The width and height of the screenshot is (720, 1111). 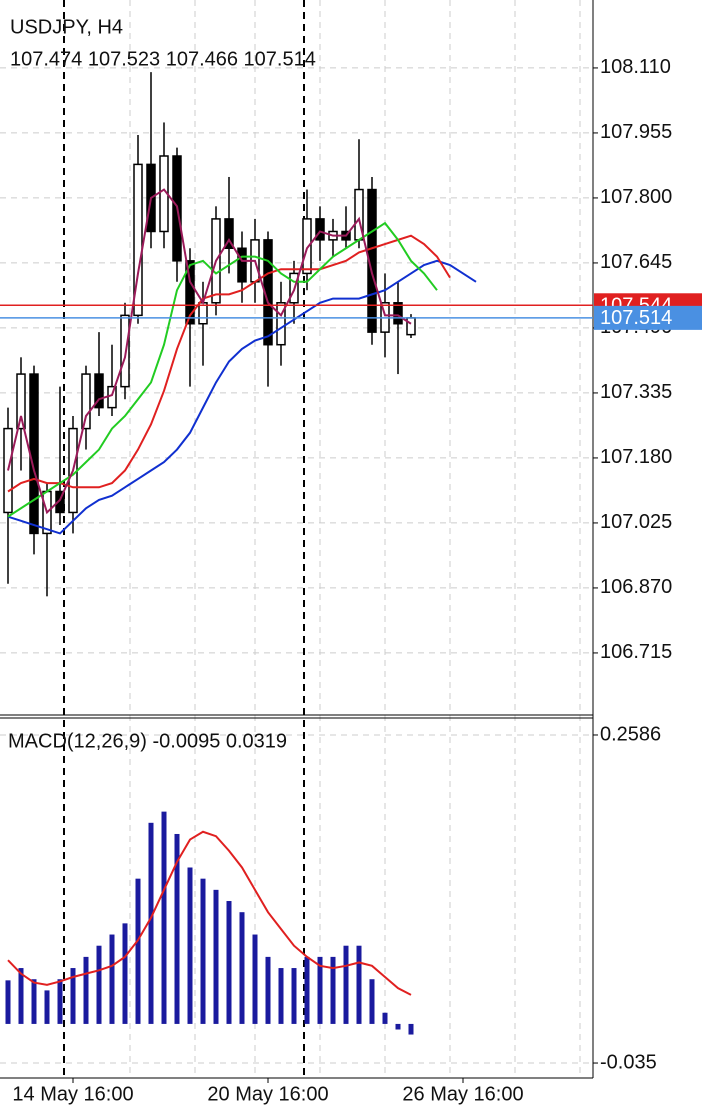 I want to click on y-tick-label: 107.800, so click(x=636, y=197).